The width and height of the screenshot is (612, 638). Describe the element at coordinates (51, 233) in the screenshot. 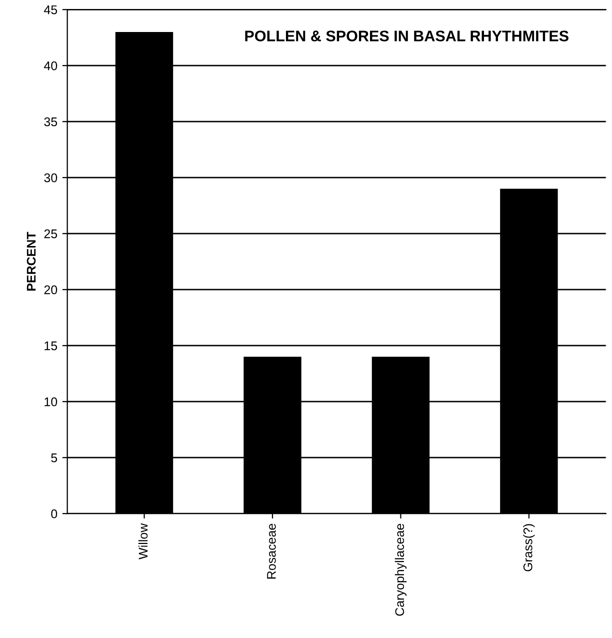

I see `y-tick-label: 25` at that location.